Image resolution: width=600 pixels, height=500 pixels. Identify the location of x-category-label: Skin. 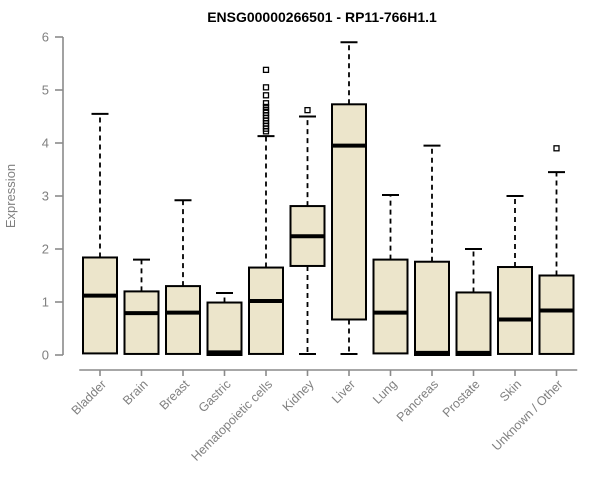
(510, 390).